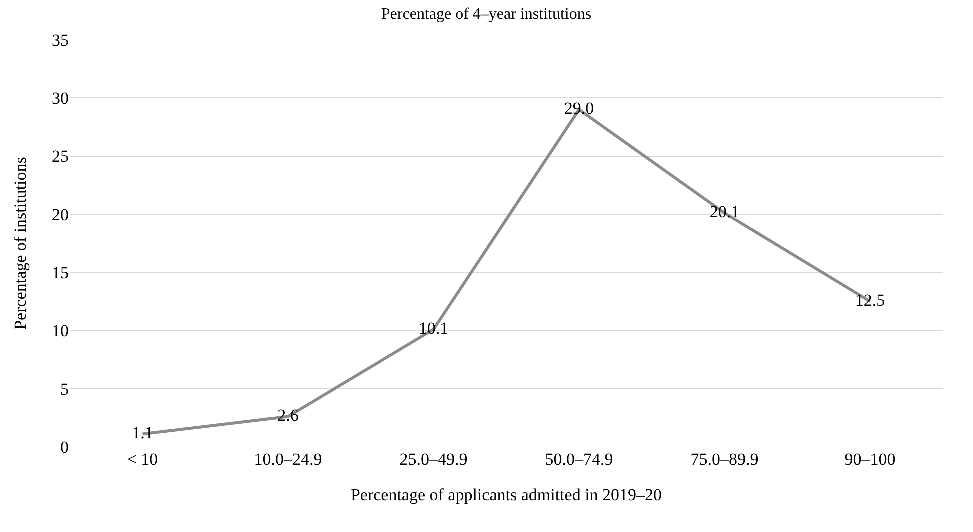  What do you see at coordinates (143, 432) in the screenshot?
I see `data-label: 1.1` at bounding box center [143, 432].